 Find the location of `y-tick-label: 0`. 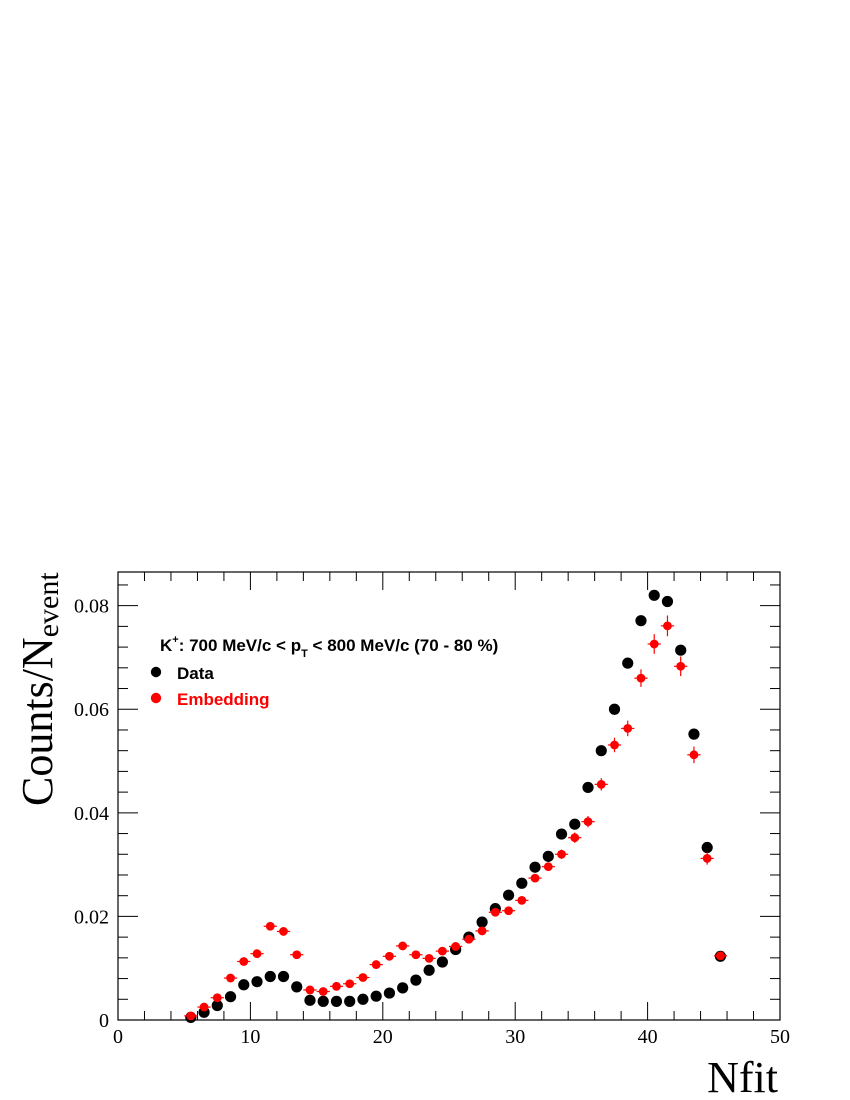

y-tick-label: 0 is located at coordinates (104, 1021).